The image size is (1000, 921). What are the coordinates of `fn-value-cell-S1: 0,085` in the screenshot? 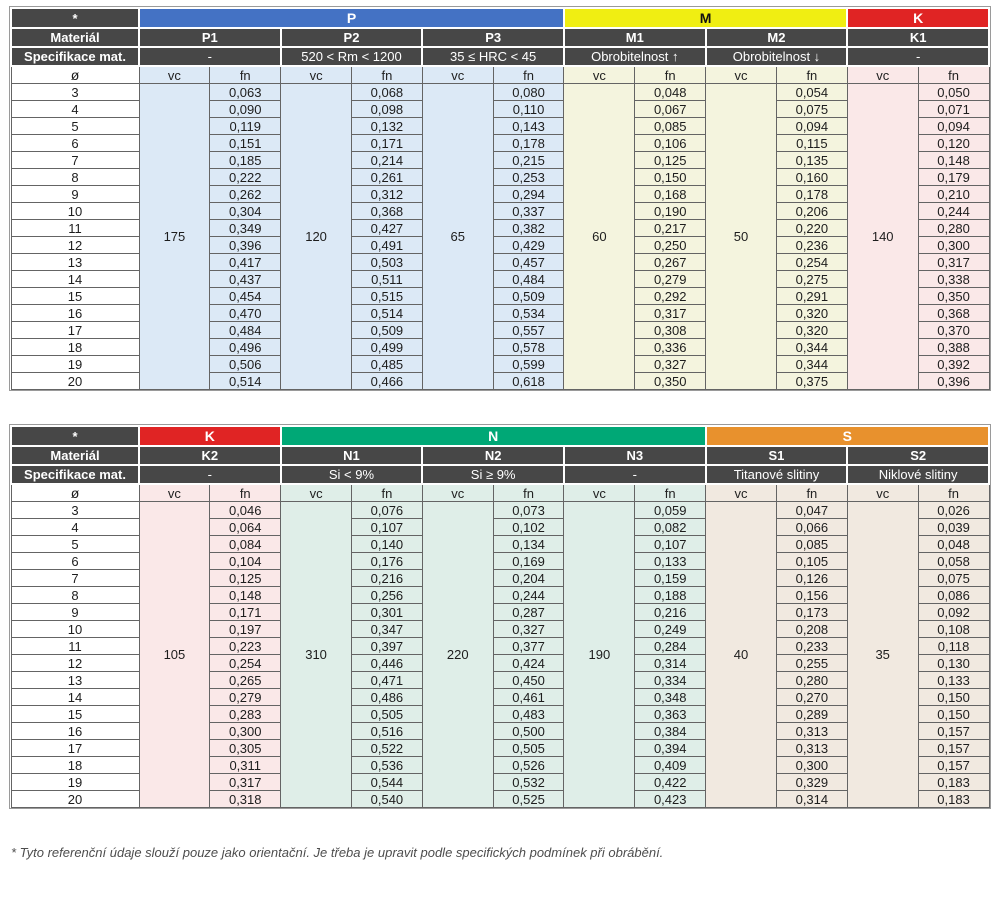 It's located at (811, 544).